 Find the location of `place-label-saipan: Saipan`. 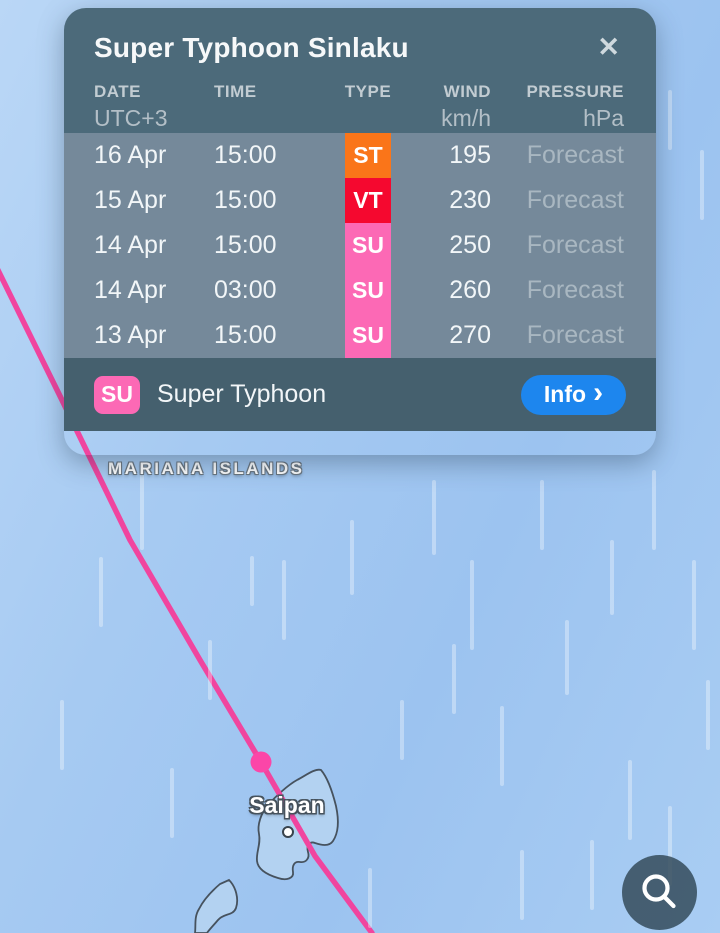

place-label-saipan: Saipan is located at coordinates (287, 805).